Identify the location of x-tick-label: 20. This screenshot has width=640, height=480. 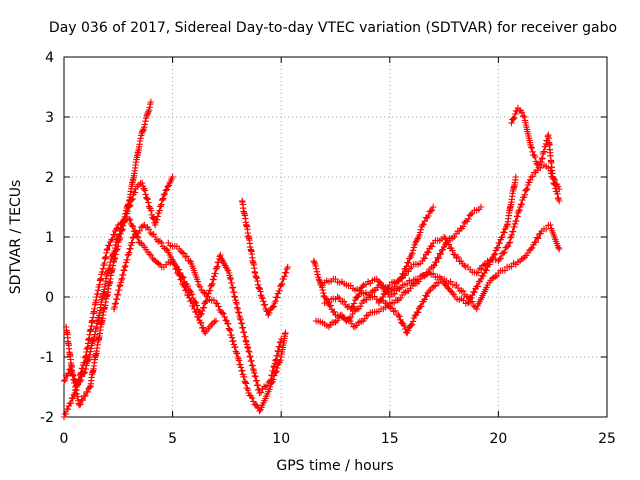
(498, 439).